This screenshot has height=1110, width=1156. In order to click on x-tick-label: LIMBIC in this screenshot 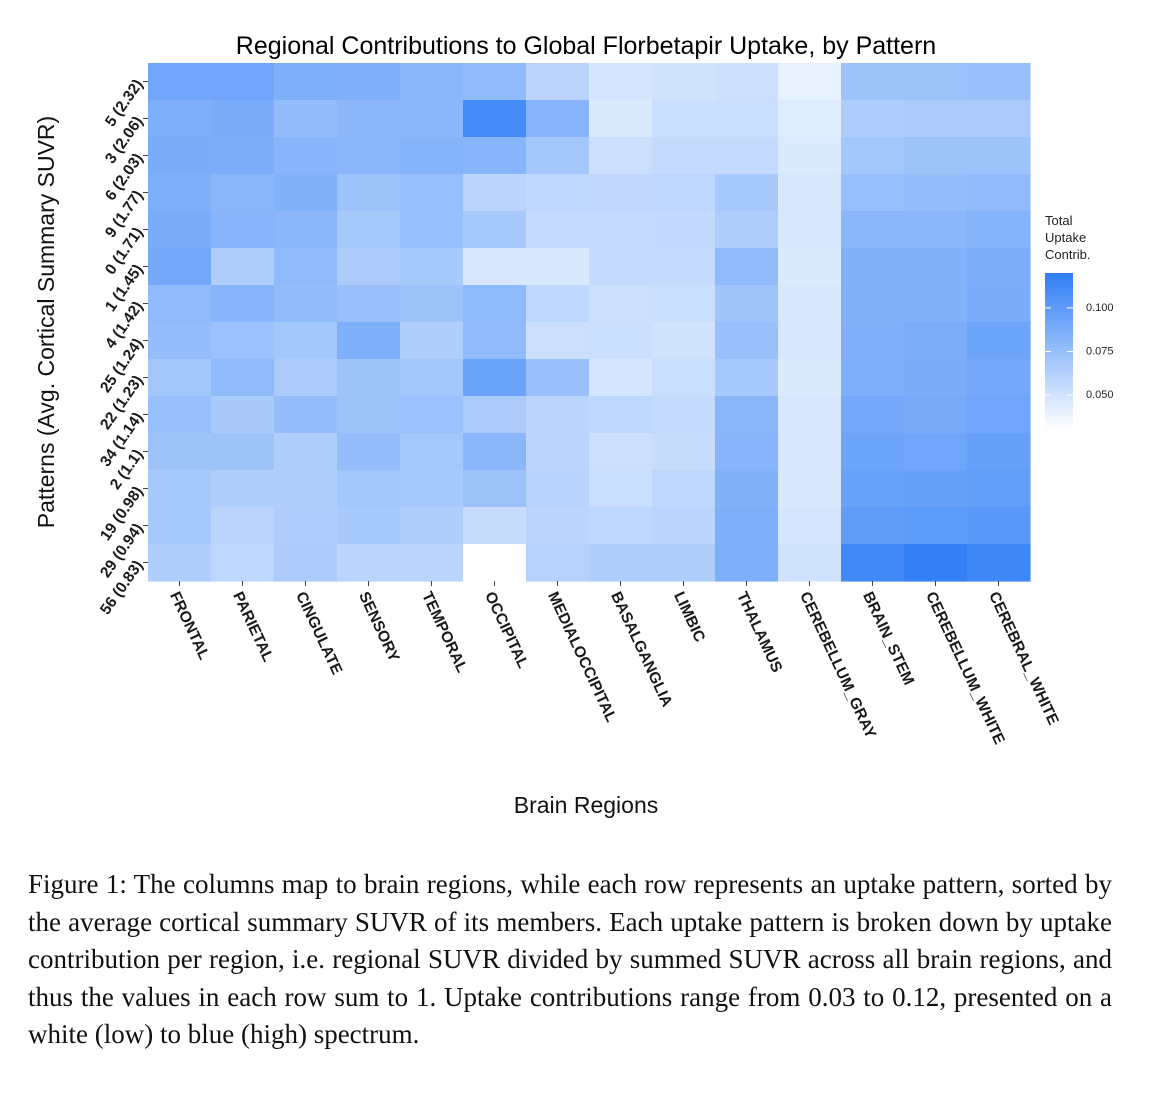, I will do `click(689, 617)`.